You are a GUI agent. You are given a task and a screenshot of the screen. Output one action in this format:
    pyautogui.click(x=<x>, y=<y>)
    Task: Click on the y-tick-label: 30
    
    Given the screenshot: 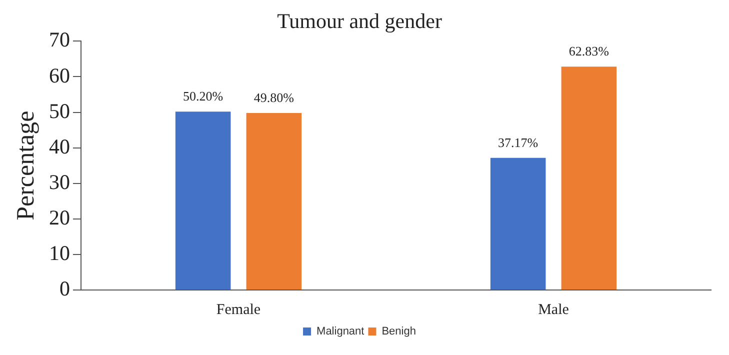 What is the action you would take?
    pyautogui.click(x=59, y=182)
    